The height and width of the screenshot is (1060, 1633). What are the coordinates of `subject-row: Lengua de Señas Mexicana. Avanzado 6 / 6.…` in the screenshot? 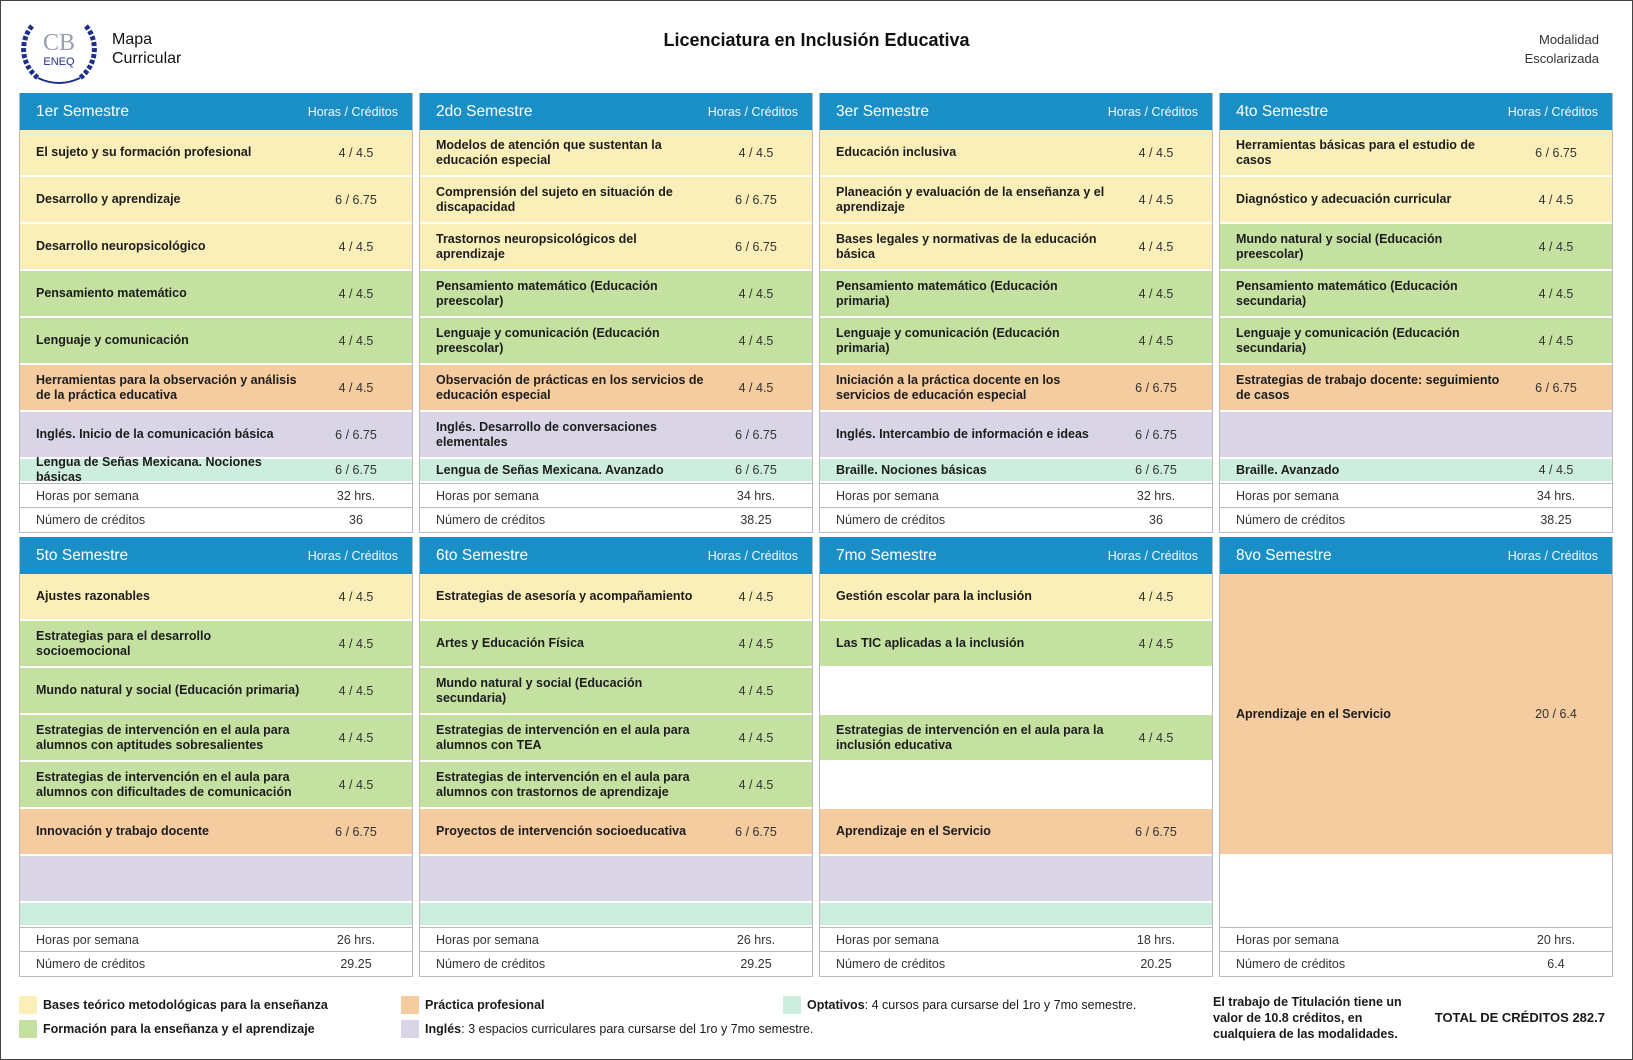 It's located at (616, 471).